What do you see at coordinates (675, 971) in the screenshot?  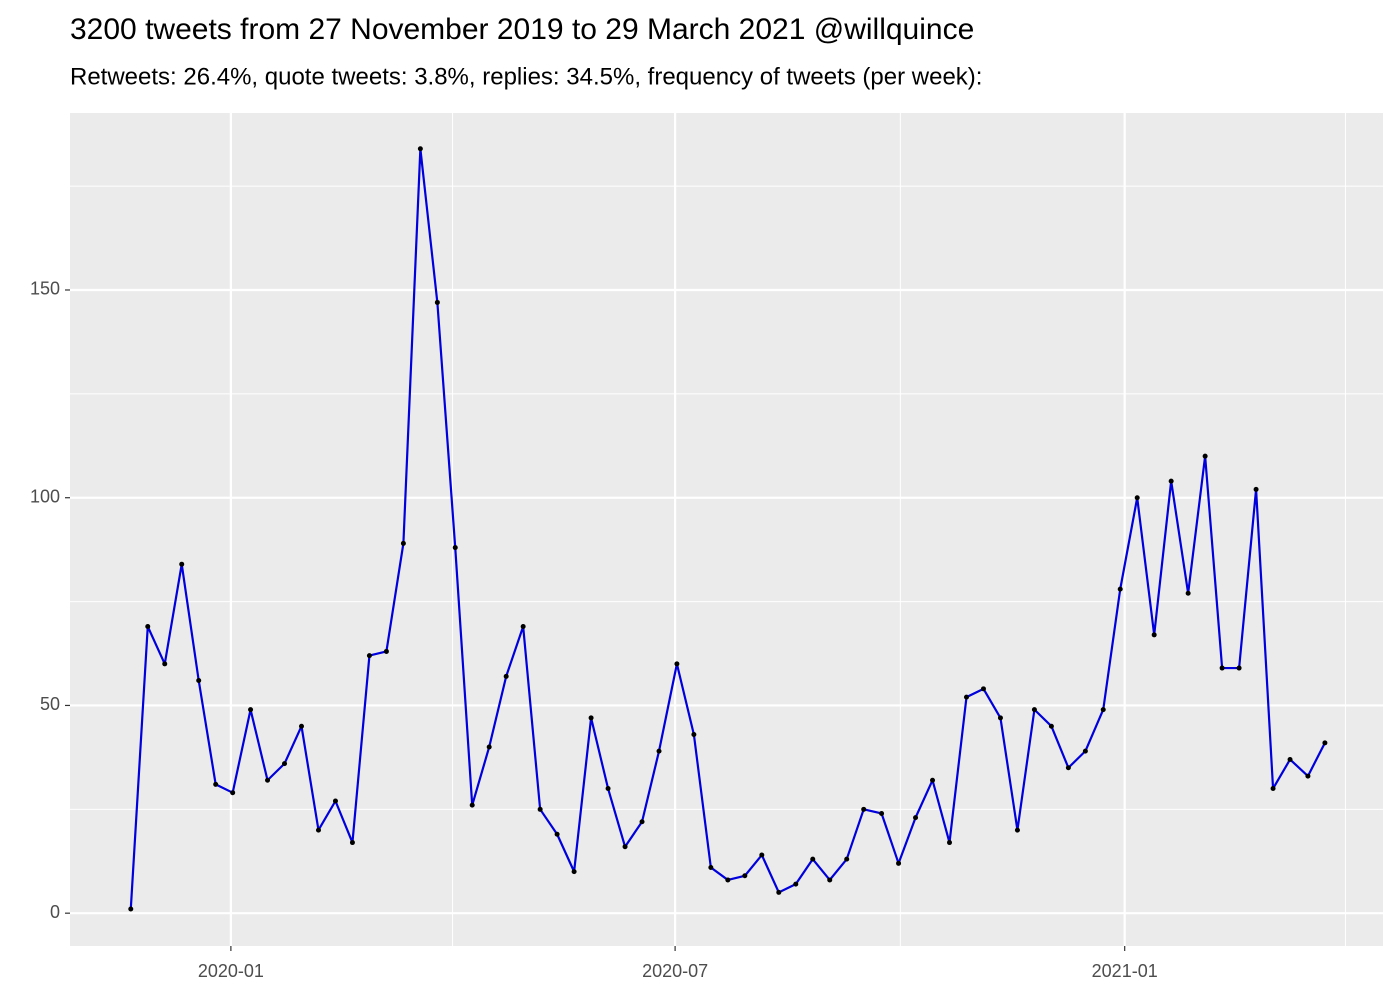 I see `x-tick-label: 2020-07` at bounding box center [675, 971].